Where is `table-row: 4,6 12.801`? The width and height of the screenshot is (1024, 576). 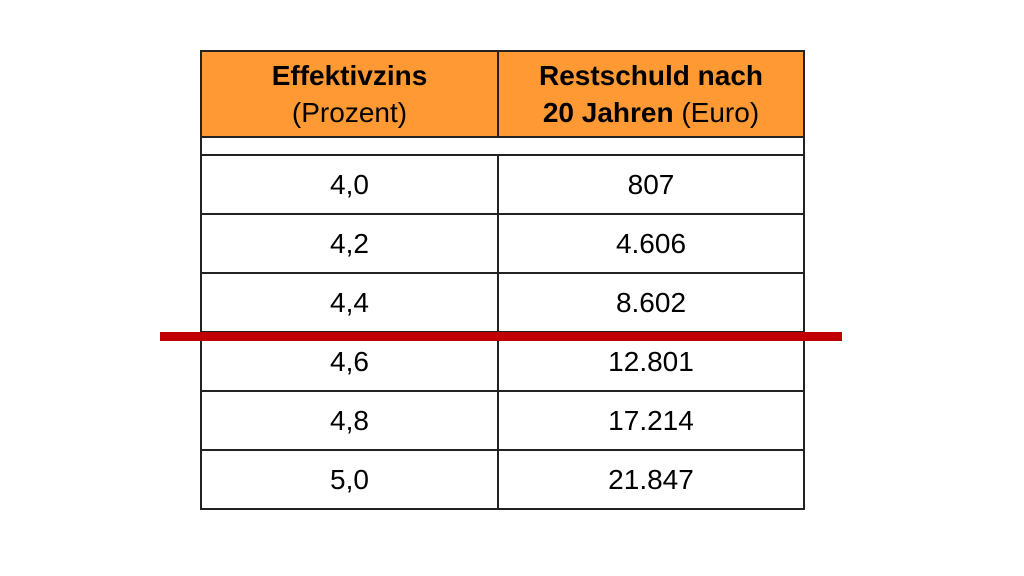
table-row: 4,6 12.801 is located at coordinates (502, 361).